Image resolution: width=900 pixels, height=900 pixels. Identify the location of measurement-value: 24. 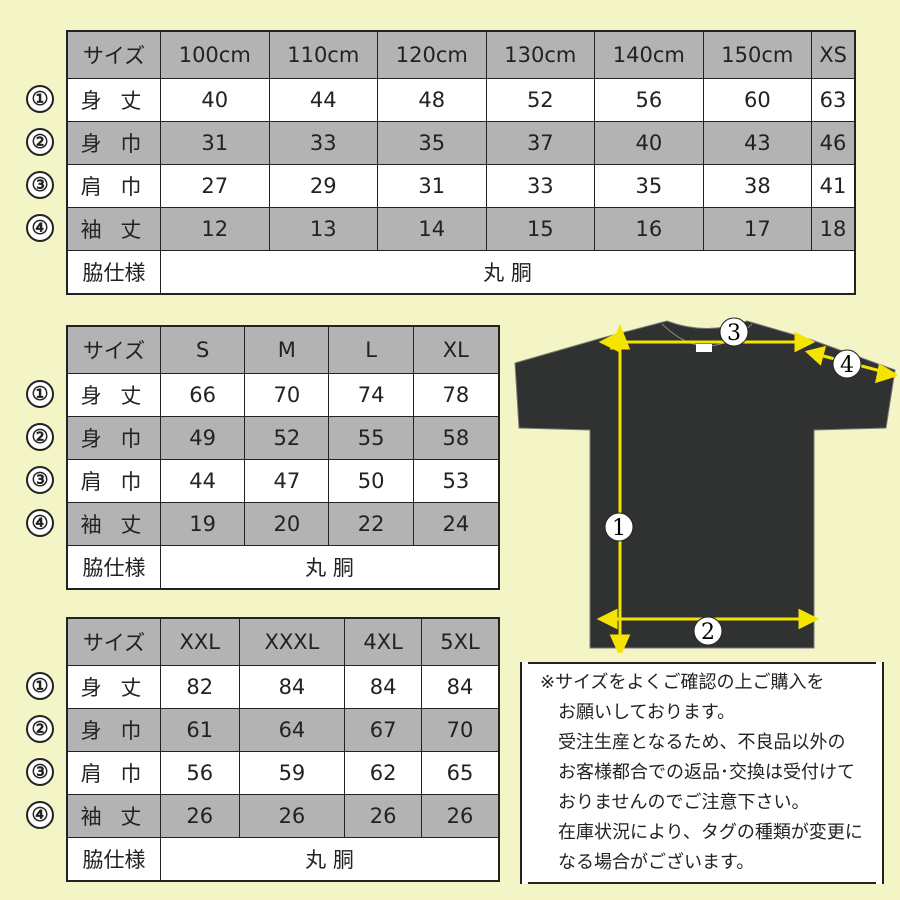
(456, 524).